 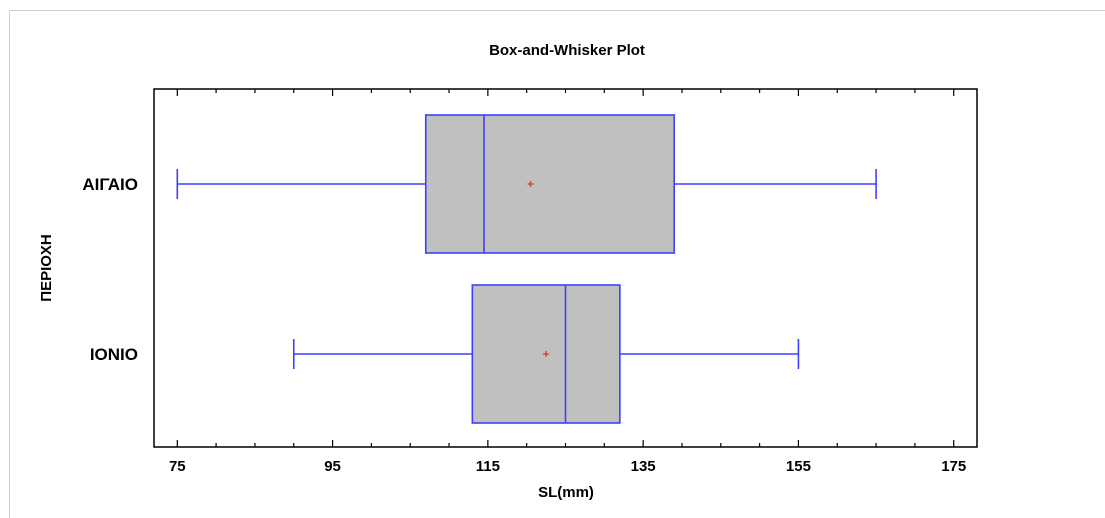 I want to click on x-tick-labels: 75 95 115 135 155 175, so click(x=567, y=466).